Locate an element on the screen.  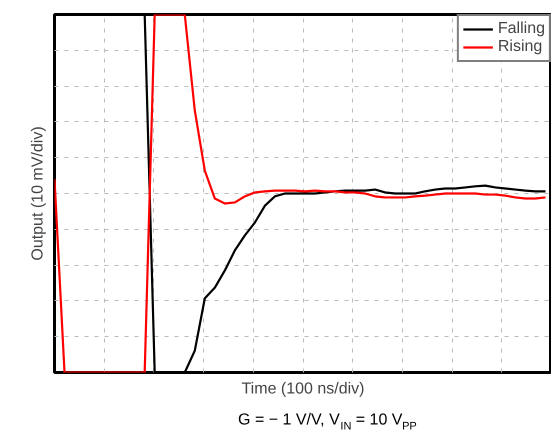
y-axis-title: Output (10 mV/div) is located at coordinates (38, 193).